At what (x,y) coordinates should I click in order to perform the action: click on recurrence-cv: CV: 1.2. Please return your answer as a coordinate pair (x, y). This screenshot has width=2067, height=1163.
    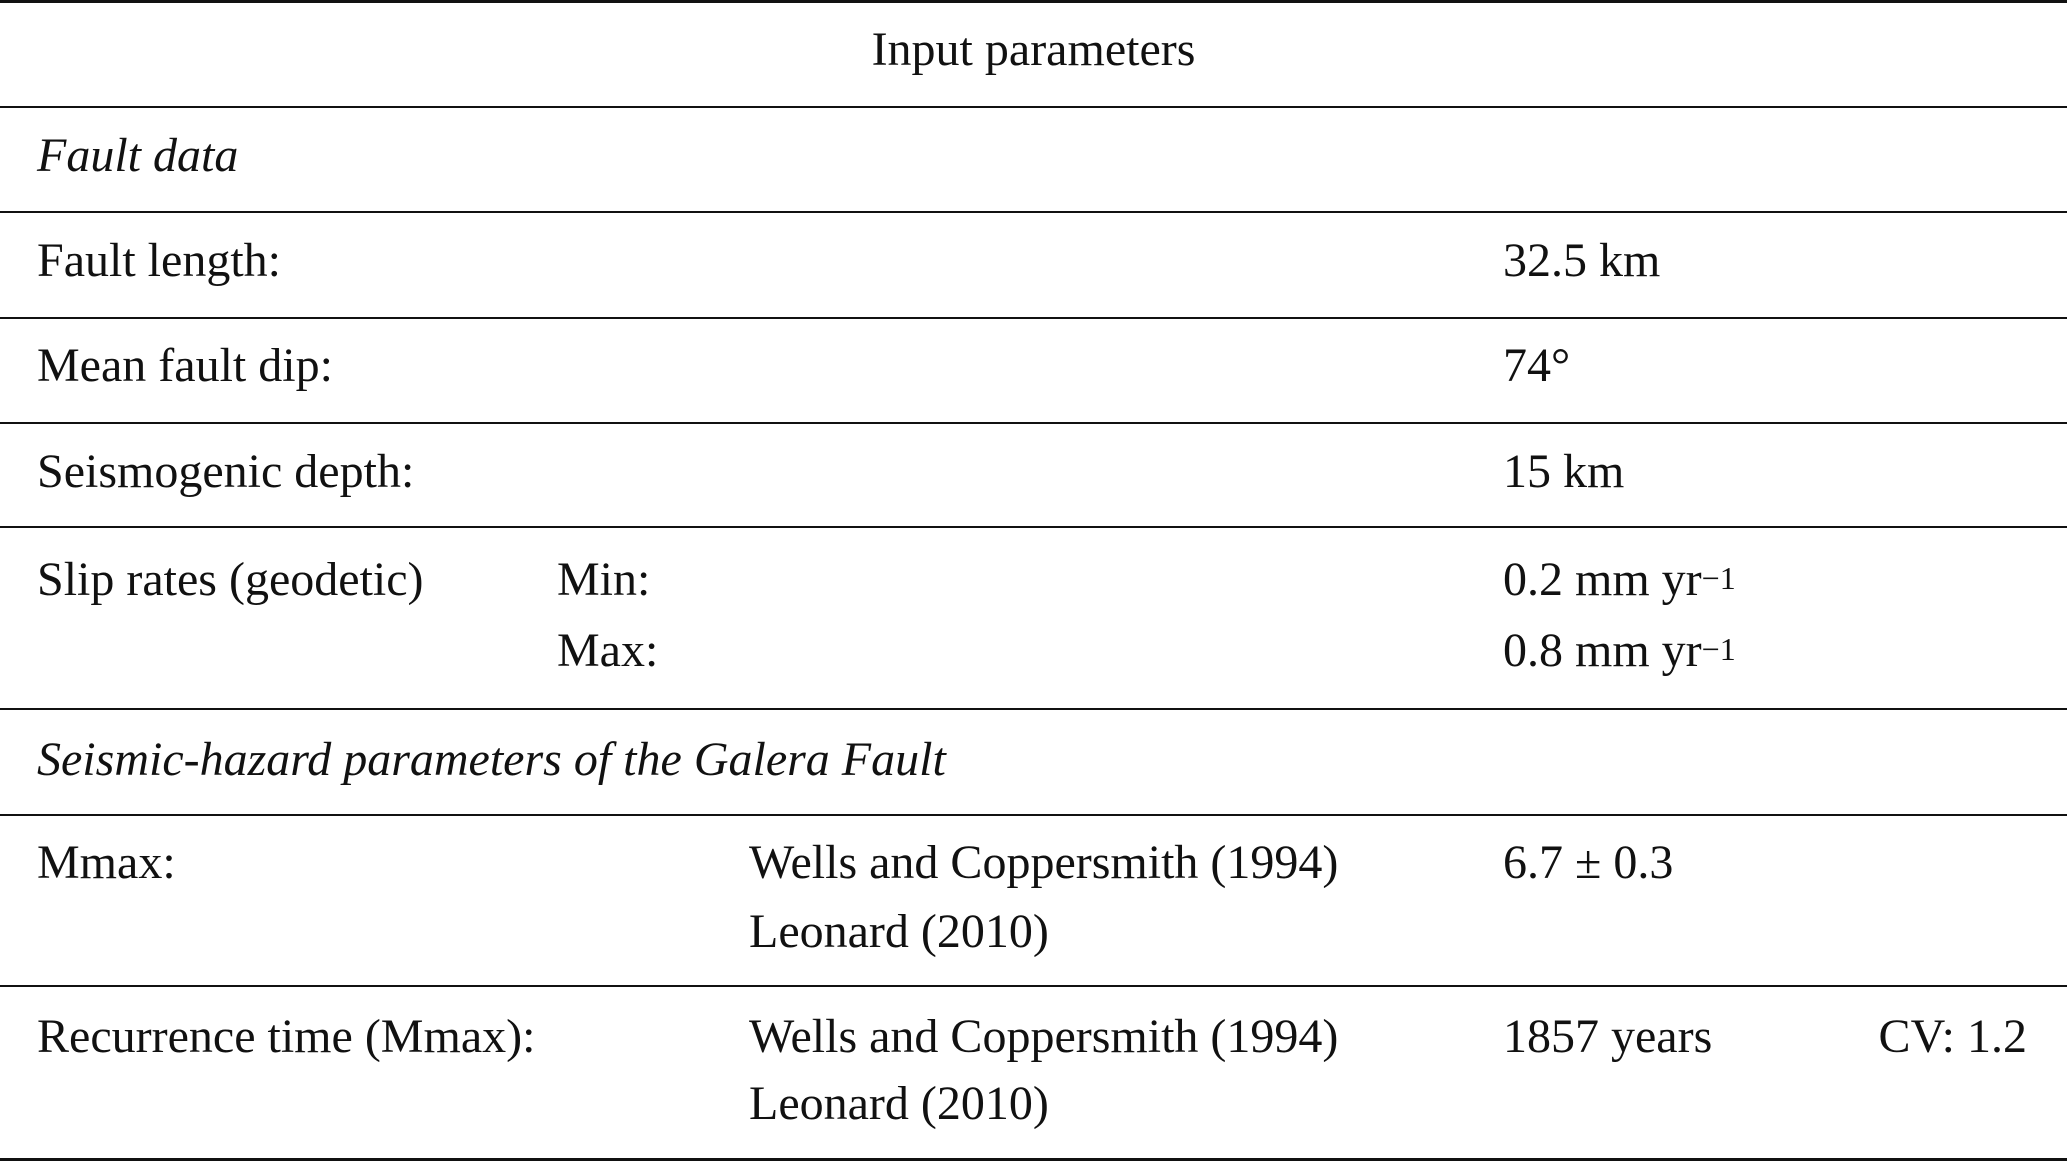
    Looking at the image, I should click on (1952, 1036).